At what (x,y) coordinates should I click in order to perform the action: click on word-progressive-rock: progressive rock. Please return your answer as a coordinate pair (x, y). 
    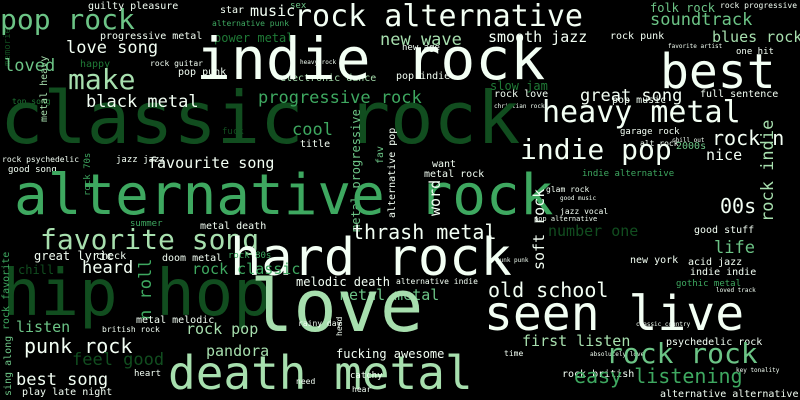
    Looking at the image, I should click on (340, 98).